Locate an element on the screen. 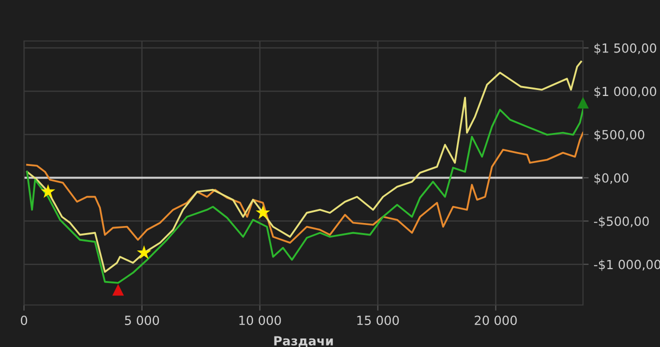 Image resolution: width=660 pixels, height=347 pixels. y-tick-label: $0,00 is located at coordinates (611, 178).